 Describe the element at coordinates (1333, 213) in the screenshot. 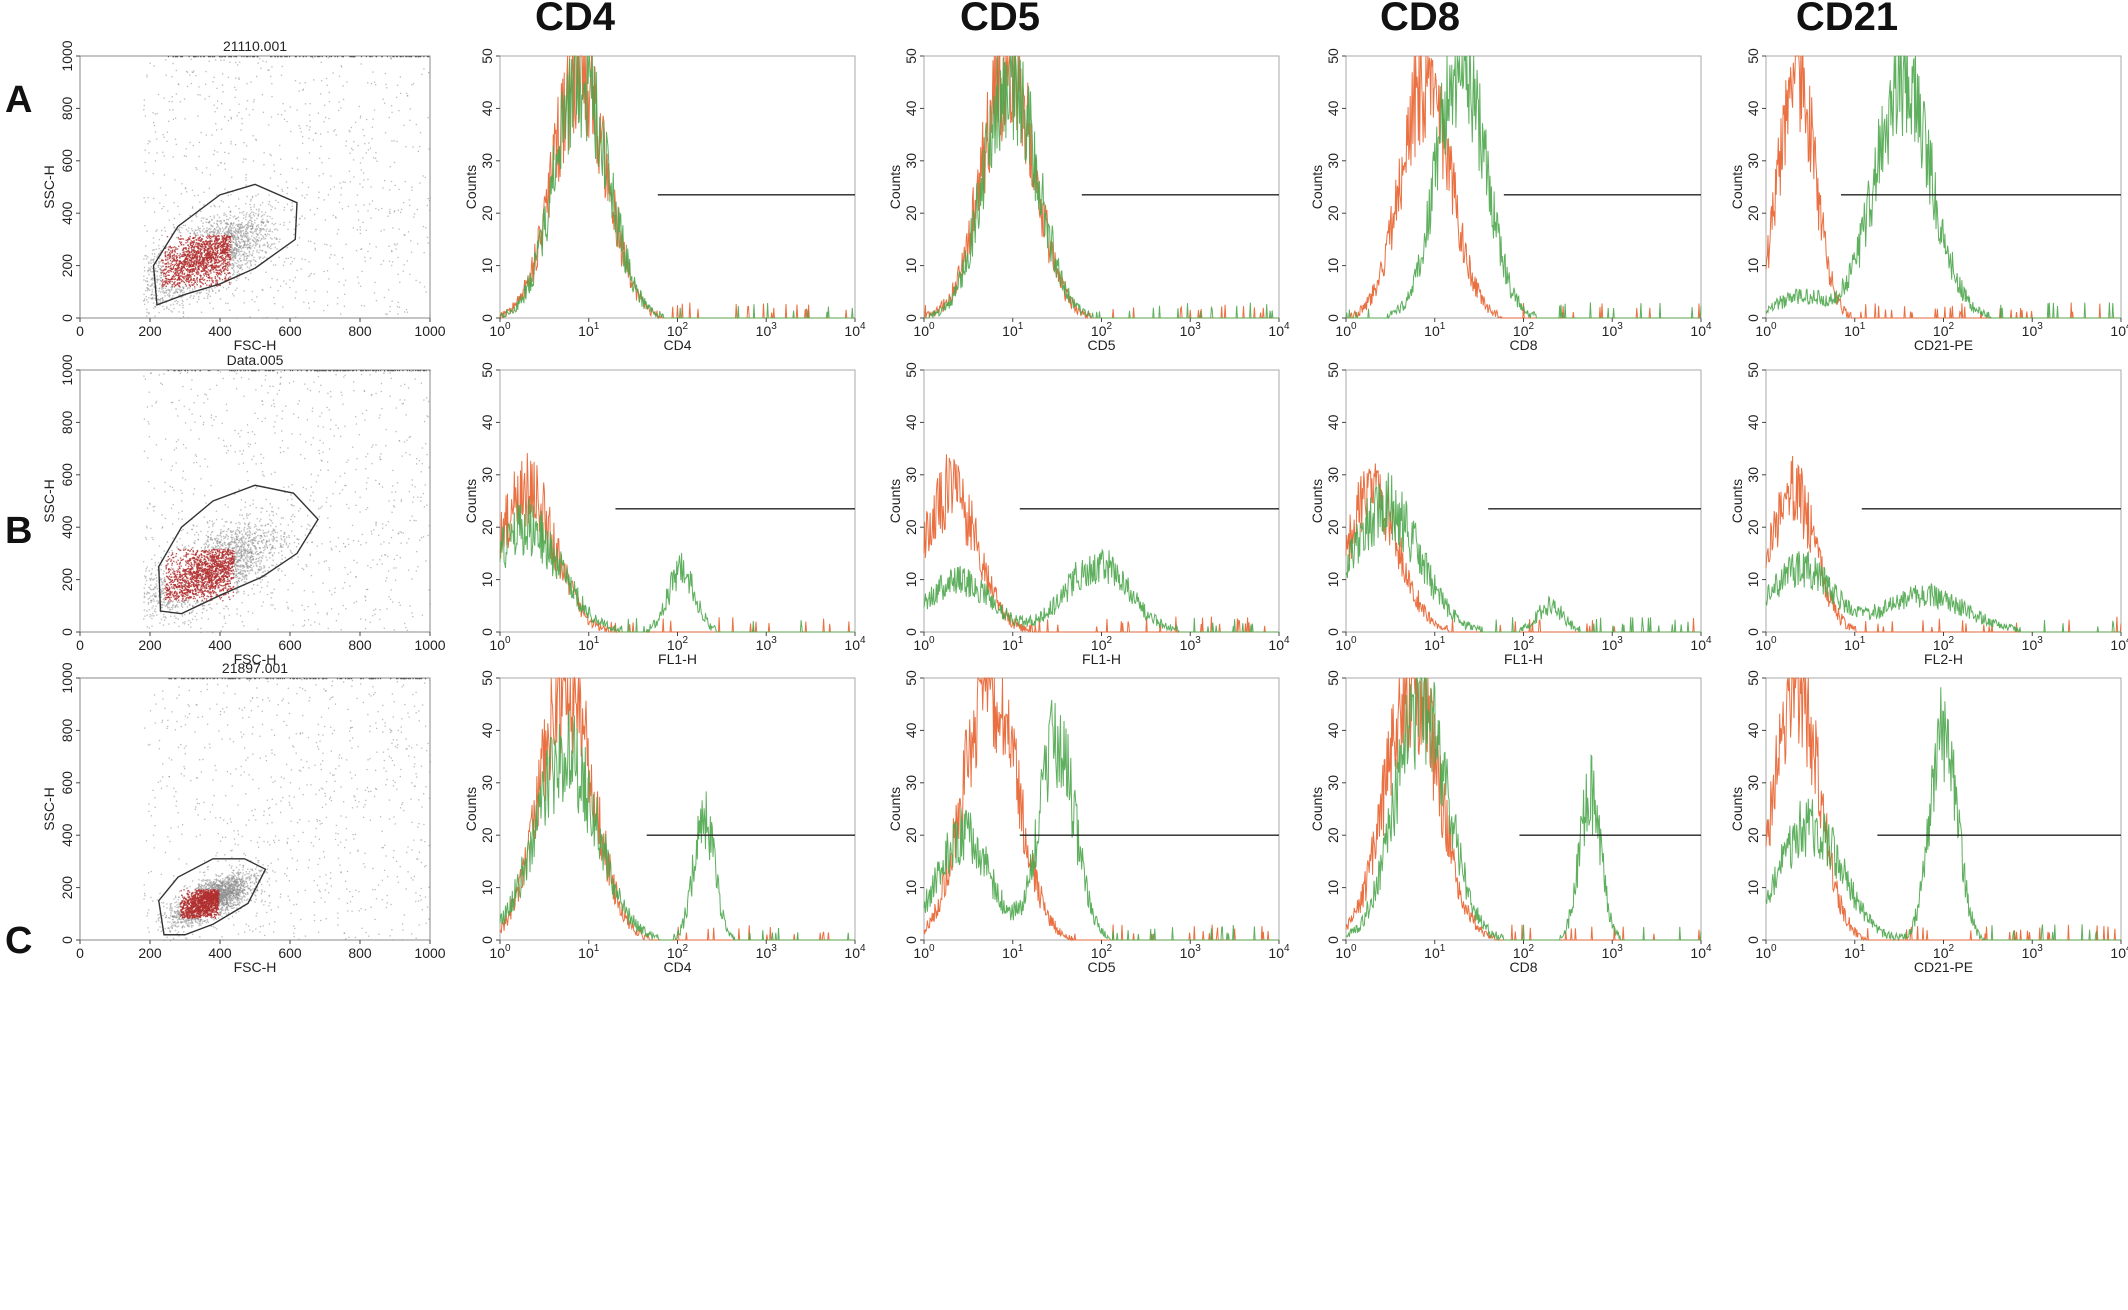

I see `y-tick-label: 20` at that location.